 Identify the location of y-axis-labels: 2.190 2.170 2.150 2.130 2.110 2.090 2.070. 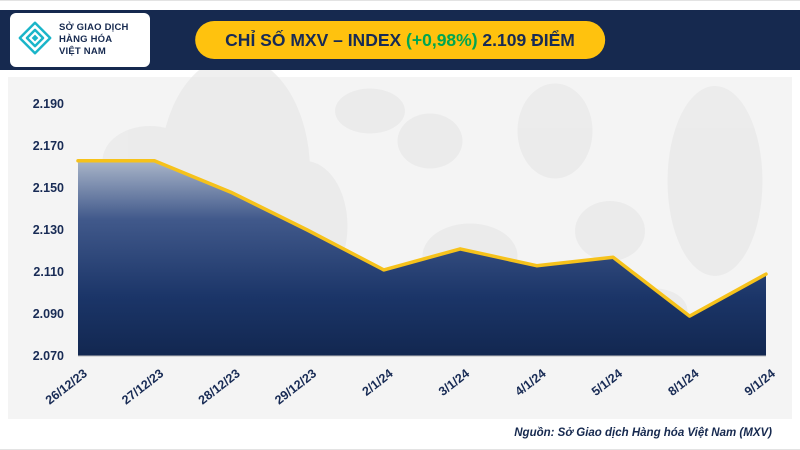
(48, 230).